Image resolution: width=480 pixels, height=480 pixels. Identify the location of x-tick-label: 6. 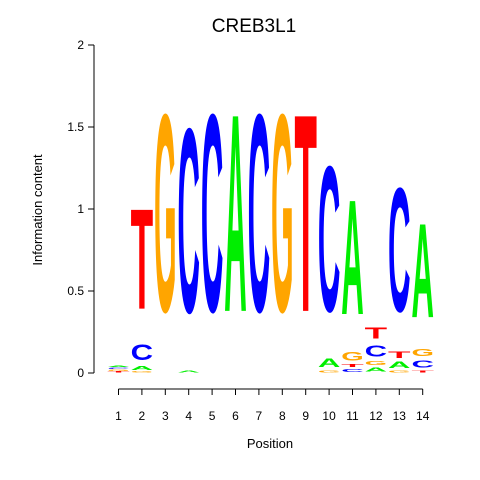
(235, 416).